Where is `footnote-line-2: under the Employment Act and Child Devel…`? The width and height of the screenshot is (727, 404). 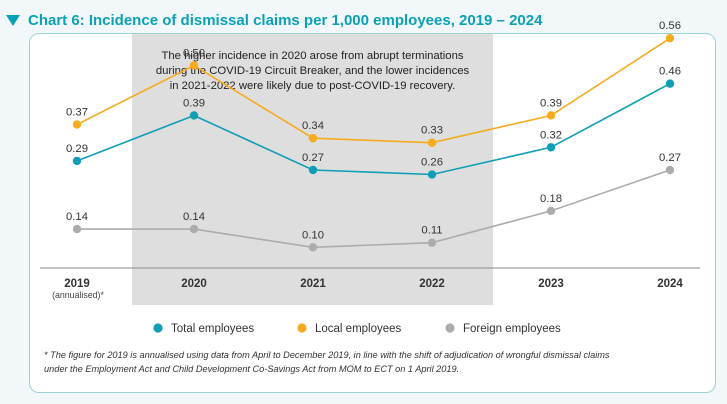 footnote-line-2: under the Employment Act and Child Devel… is located at coordinates (252, 369).